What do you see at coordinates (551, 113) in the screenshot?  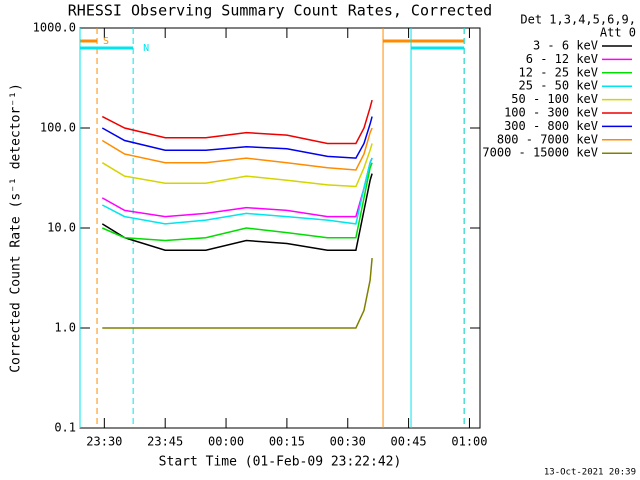 I see `legend-label: 100 - 300 keV` at bounding box center [551, 113].